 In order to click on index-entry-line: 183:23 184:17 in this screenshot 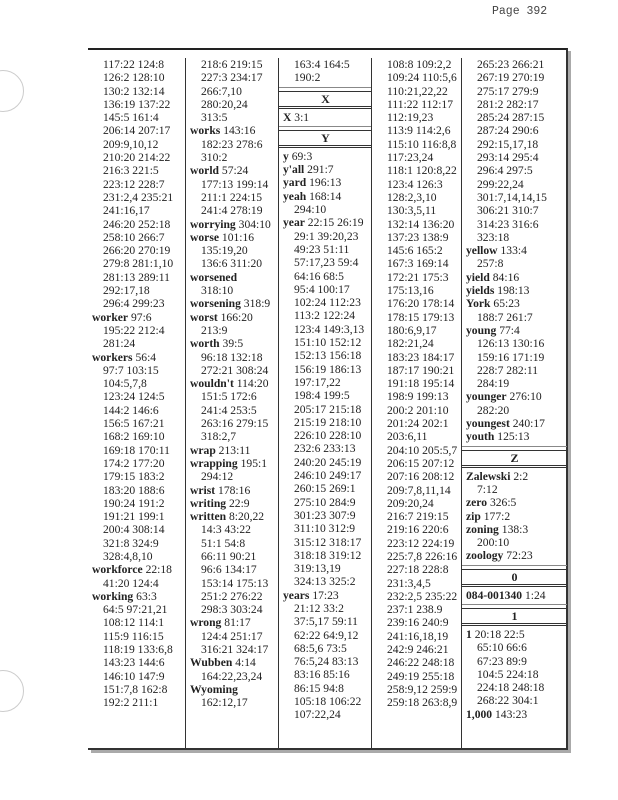, I will do `click(417, 357)`.